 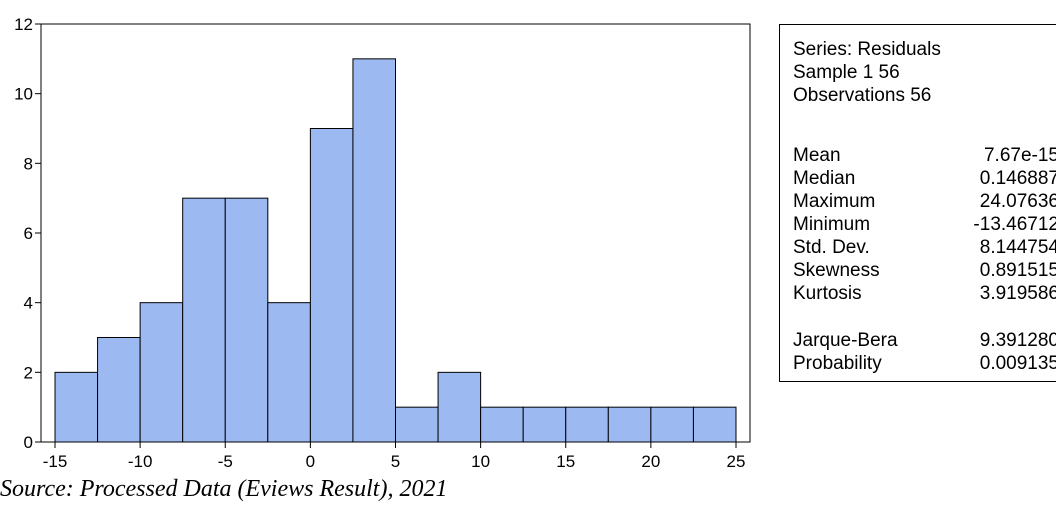 What do you see at coordinates (28, 163) in the screenshot?
I see `y-tick-label: 8` at bounding box center [28, 163].